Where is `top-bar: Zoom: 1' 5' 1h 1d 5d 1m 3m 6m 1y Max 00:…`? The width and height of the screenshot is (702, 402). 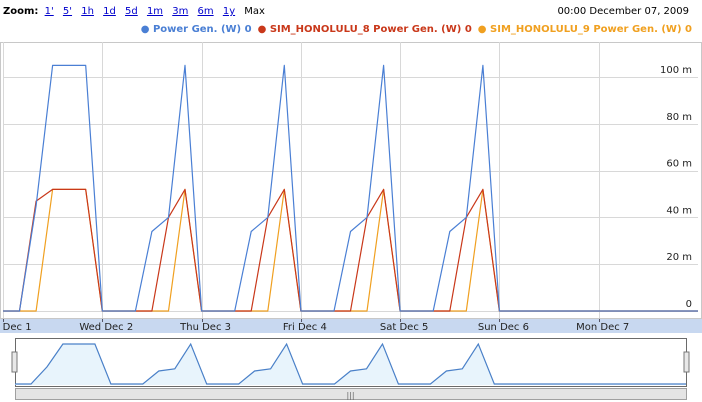
top-bar: Zoom: 1' 5' 1h 1d 5d 1m 3m 6m 1y Max 00:… is located at coordinates (351, 10).